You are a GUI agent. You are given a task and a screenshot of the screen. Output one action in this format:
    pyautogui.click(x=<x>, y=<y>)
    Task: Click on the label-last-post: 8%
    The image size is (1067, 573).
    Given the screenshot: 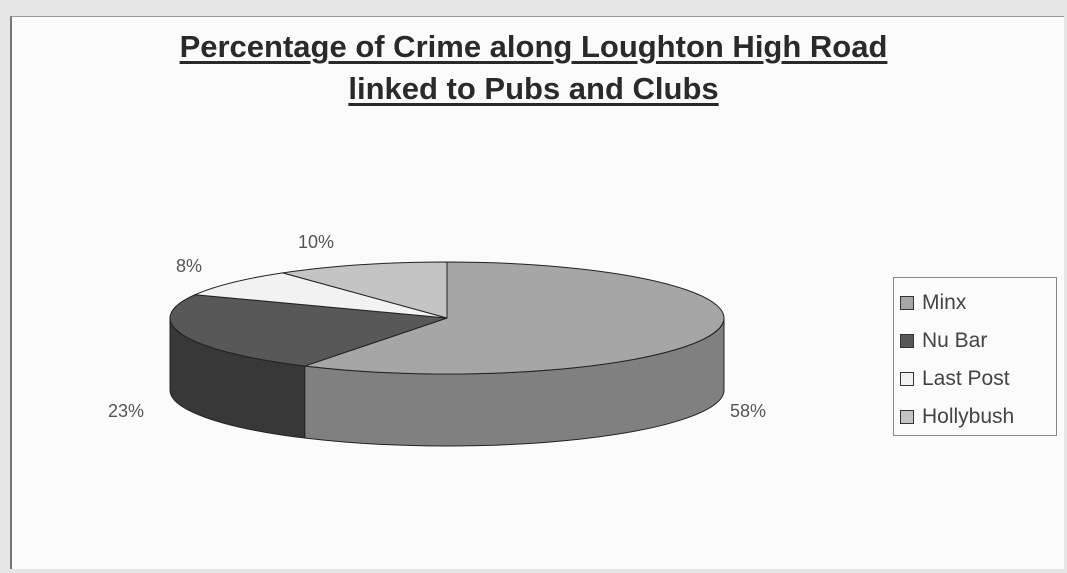 What is the action you would take?
    pyautogui.click(x=189, y=266)
    